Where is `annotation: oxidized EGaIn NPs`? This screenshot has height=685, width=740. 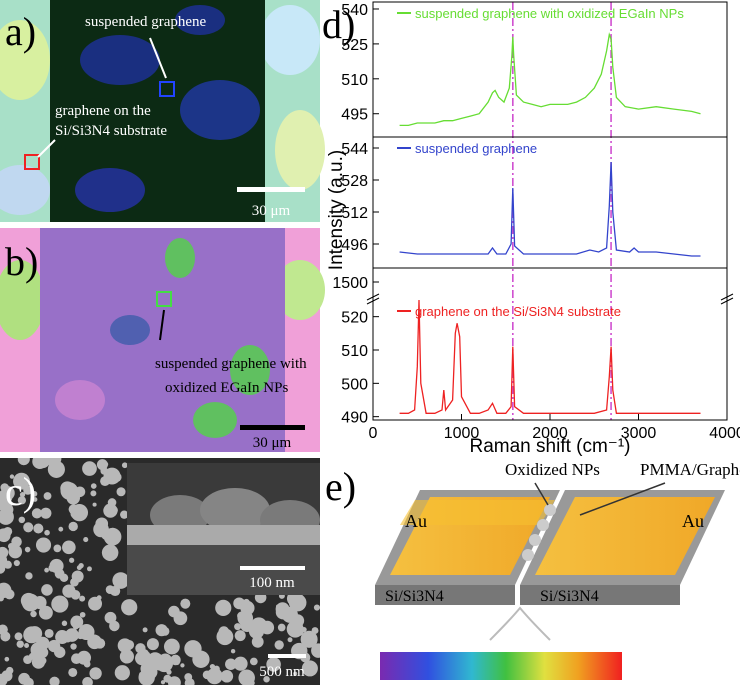
annotation: oxidized EGaIn NPs is located at coordinates (226, 388).